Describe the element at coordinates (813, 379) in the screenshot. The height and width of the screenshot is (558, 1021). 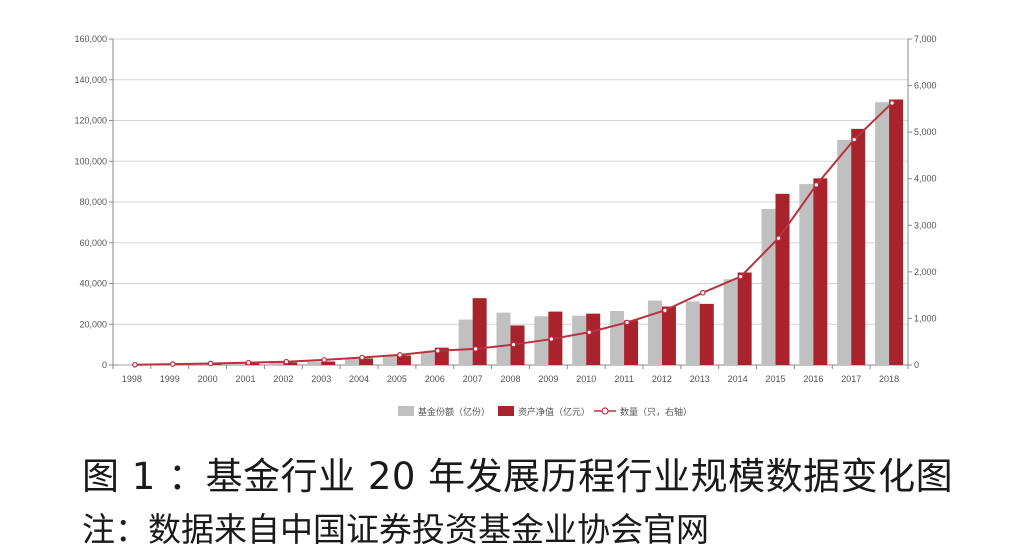
I see `x-tick-label: 2016` at that location.